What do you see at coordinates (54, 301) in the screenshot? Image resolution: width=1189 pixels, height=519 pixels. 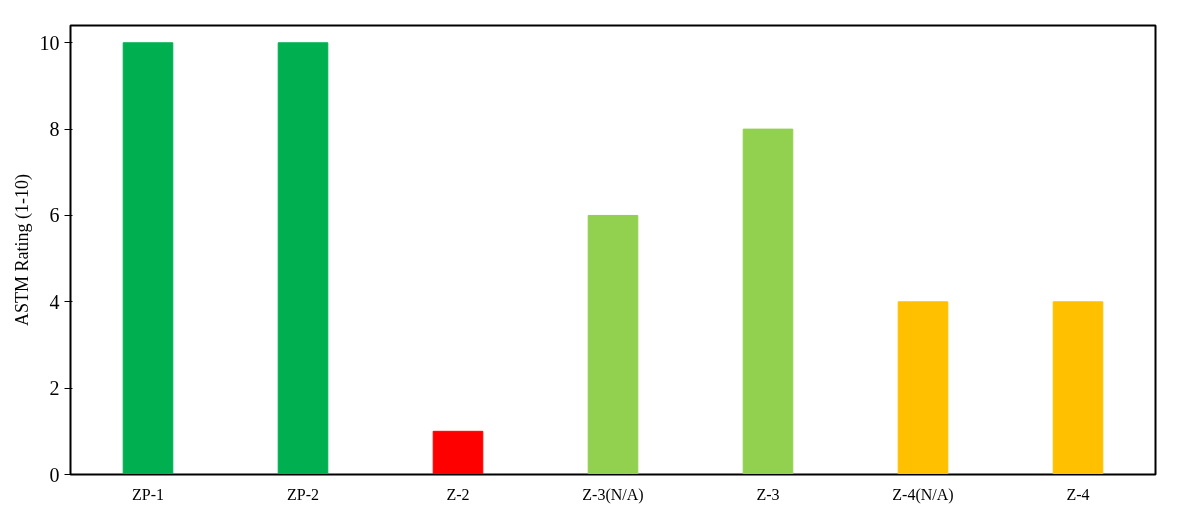 I see `y-tick-label: 4` at bounding box center [54, 301].